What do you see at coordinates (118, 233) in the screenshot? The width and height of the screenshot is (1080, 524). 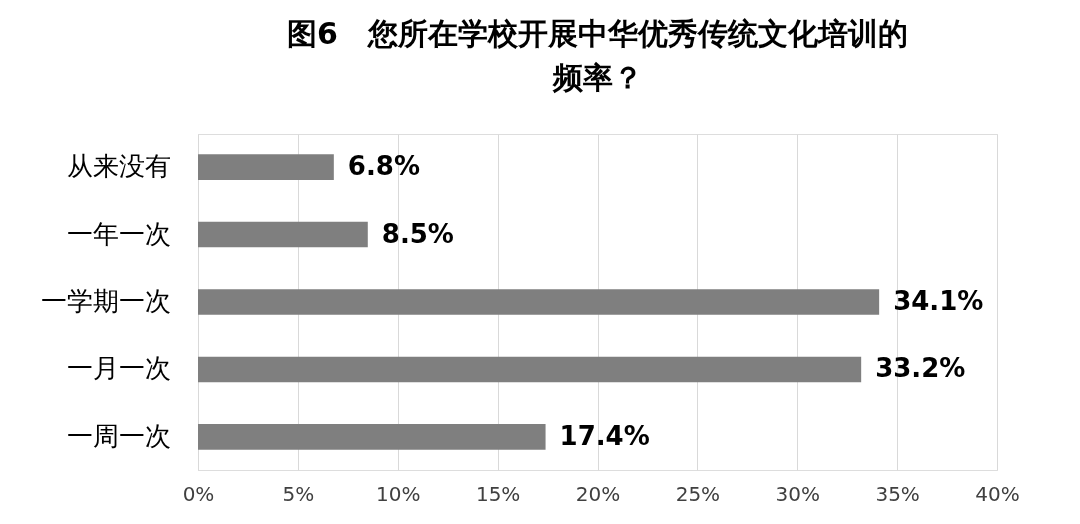 I see `y-tick-label: 一年一次` at bounding box center [118, 233].